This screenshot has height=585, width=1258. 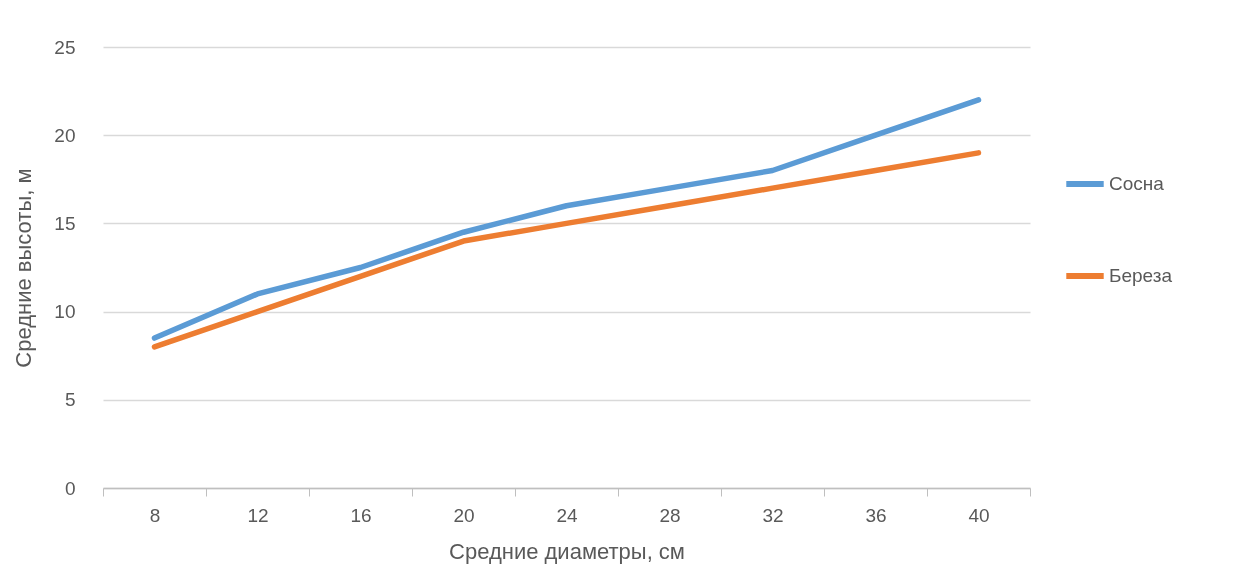 What do you see at coordinates (70, 488) in the screenshot?
I see `y-tick-label: 0` at bounding box center [70, 488].